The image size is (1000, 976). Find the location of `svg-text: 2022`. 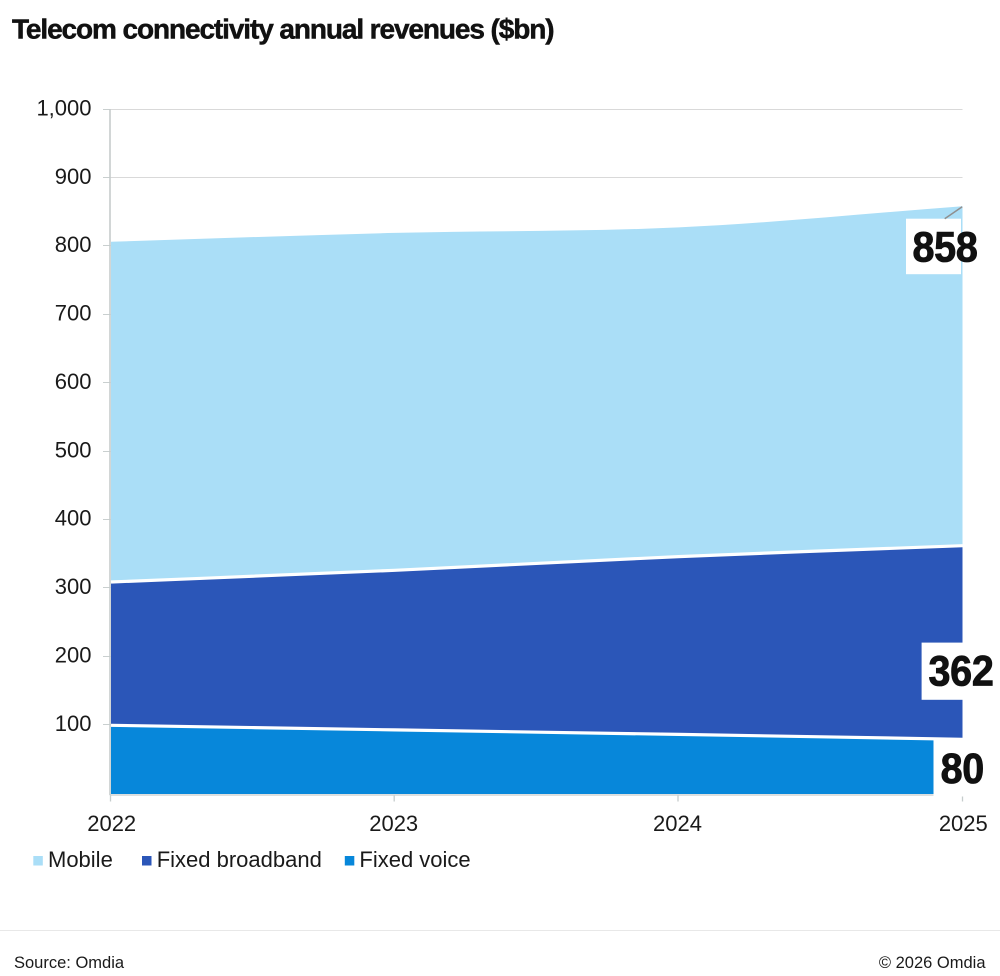

svg-text: 2022 is located at coordinates (111, 823).